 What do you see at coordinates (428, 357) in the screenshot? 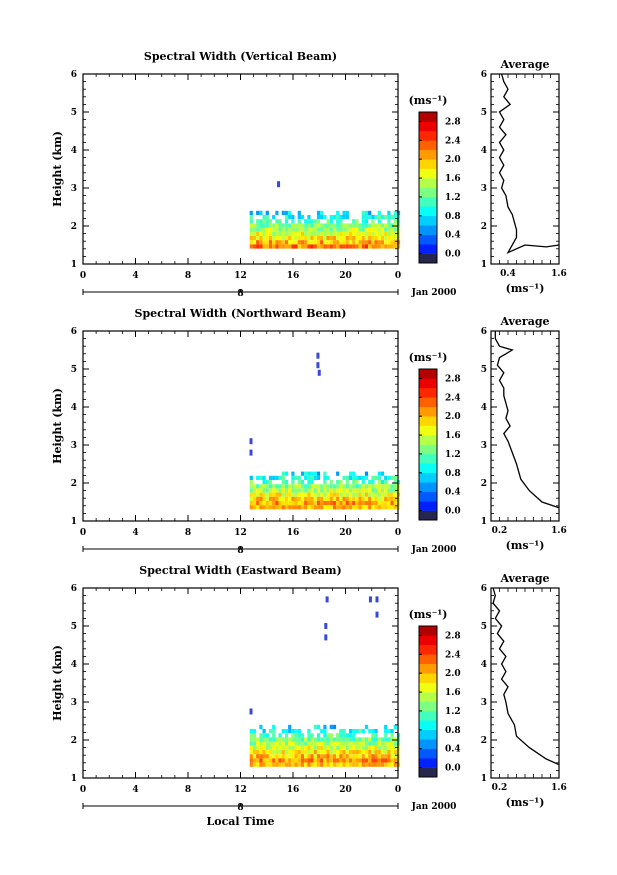
I see `colorbar-unit: (ms⁻¹)` at bounding box center [428, 357].